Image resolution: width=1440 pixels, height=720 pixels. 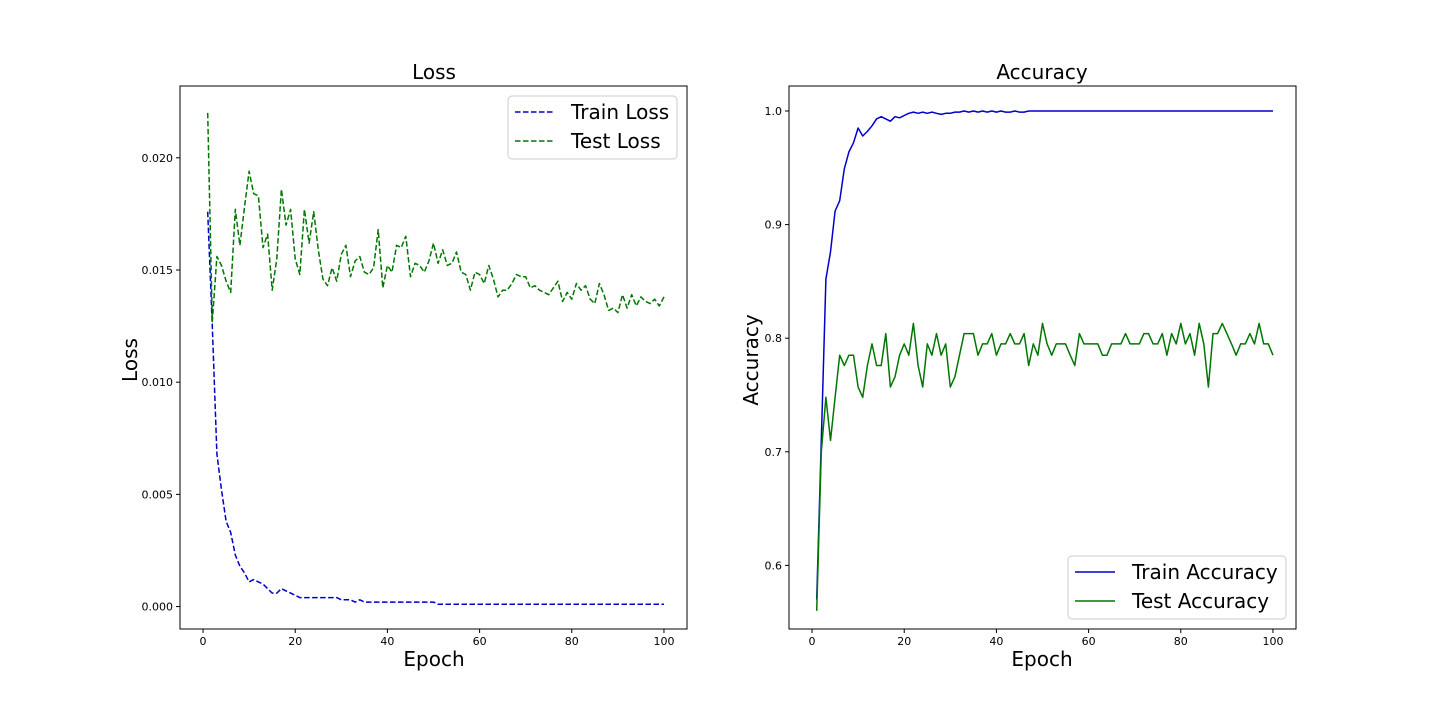 I want to click on loss-legend: Train Loss Test Loss, so click(x=592, y=127).